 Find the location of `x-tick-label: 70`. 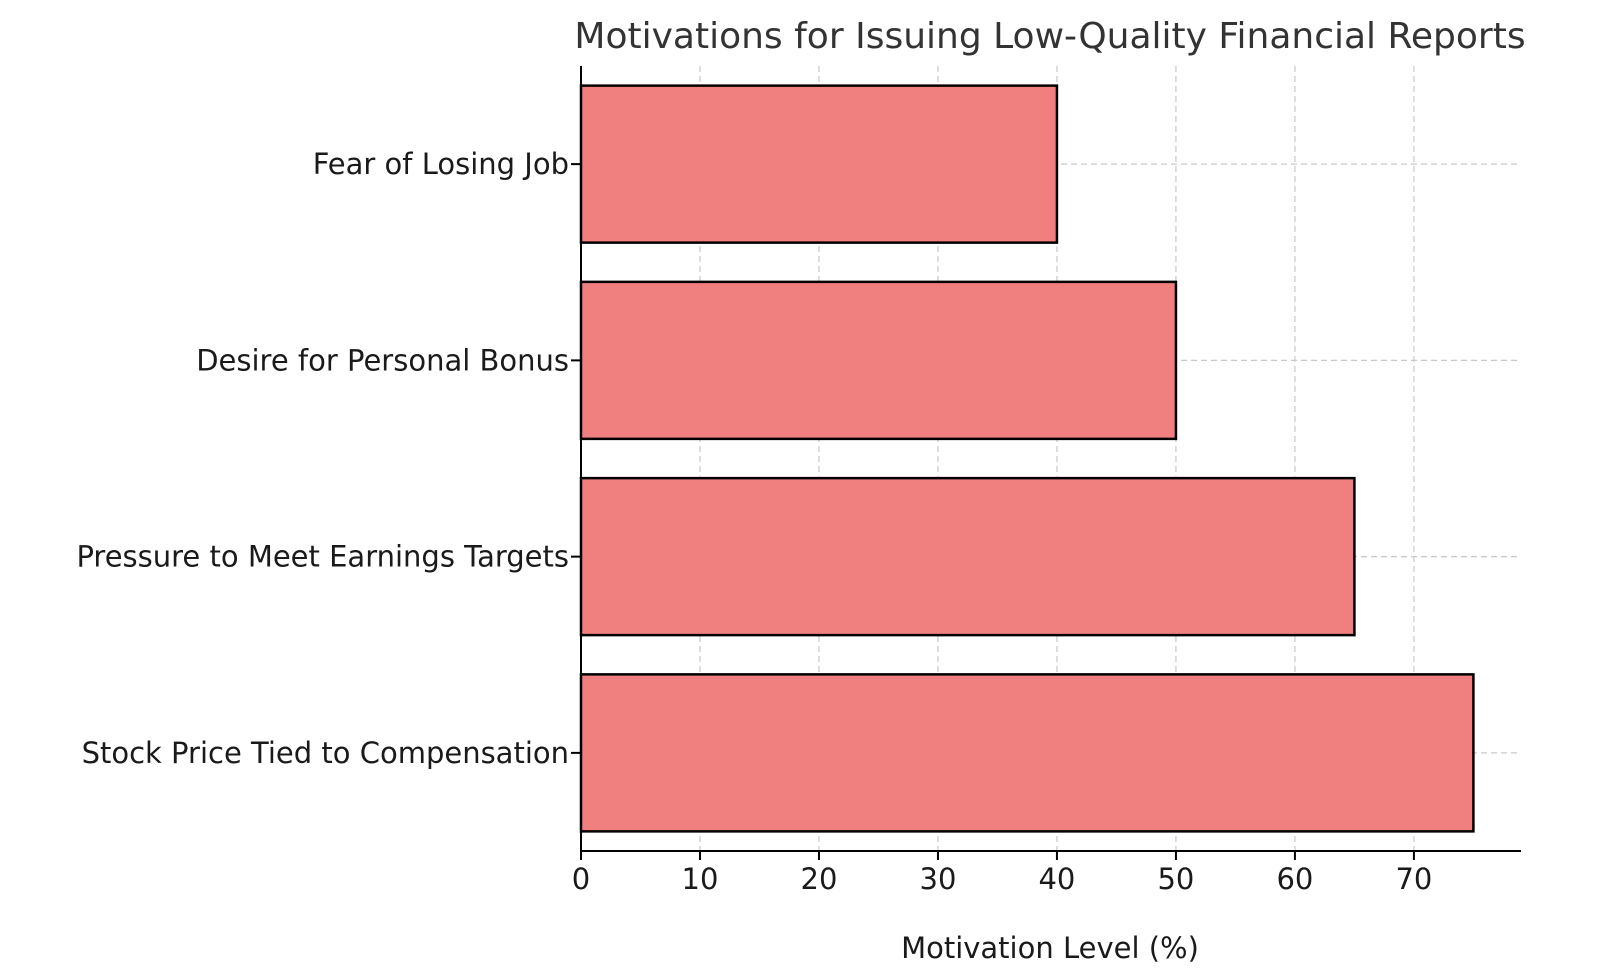

x-tick-label: 70 is located at coordinates (1413, 879).